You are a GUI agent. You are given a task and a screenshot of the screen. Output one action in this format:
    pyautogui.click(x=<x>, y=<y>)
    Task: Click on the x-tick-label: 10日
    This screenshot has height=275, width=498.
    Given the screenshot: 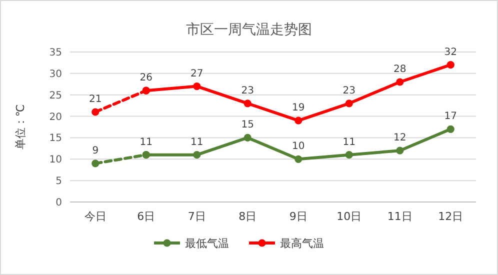 What is the action you would take?
    pyautogui.click(x=349, y=216)
    